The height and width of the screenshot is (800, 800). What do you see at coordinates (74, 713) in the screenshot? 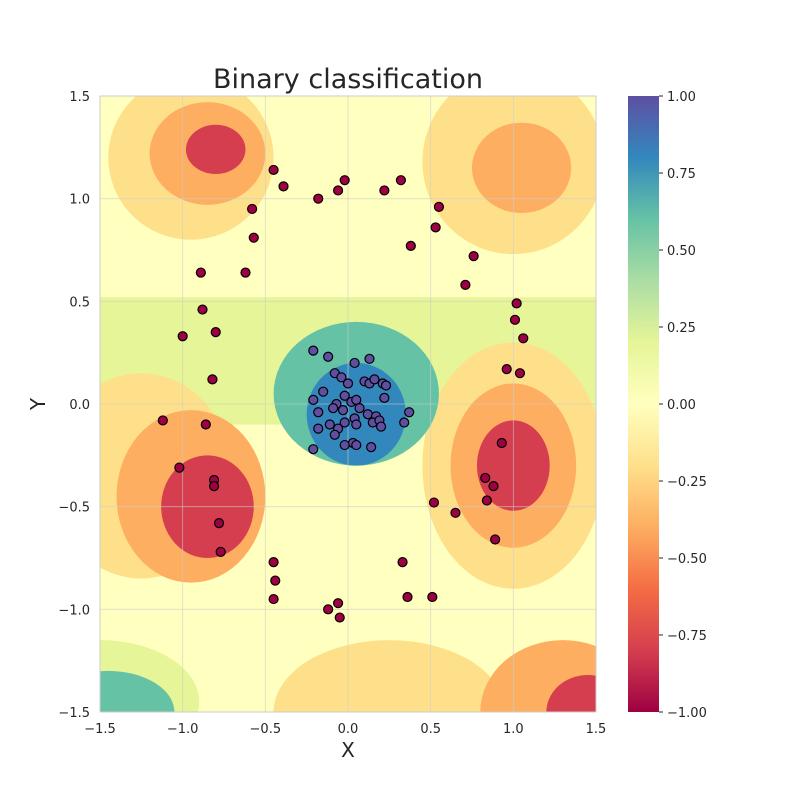
I see `y-tick-label: −1.5` at bounding box center [74, 713].